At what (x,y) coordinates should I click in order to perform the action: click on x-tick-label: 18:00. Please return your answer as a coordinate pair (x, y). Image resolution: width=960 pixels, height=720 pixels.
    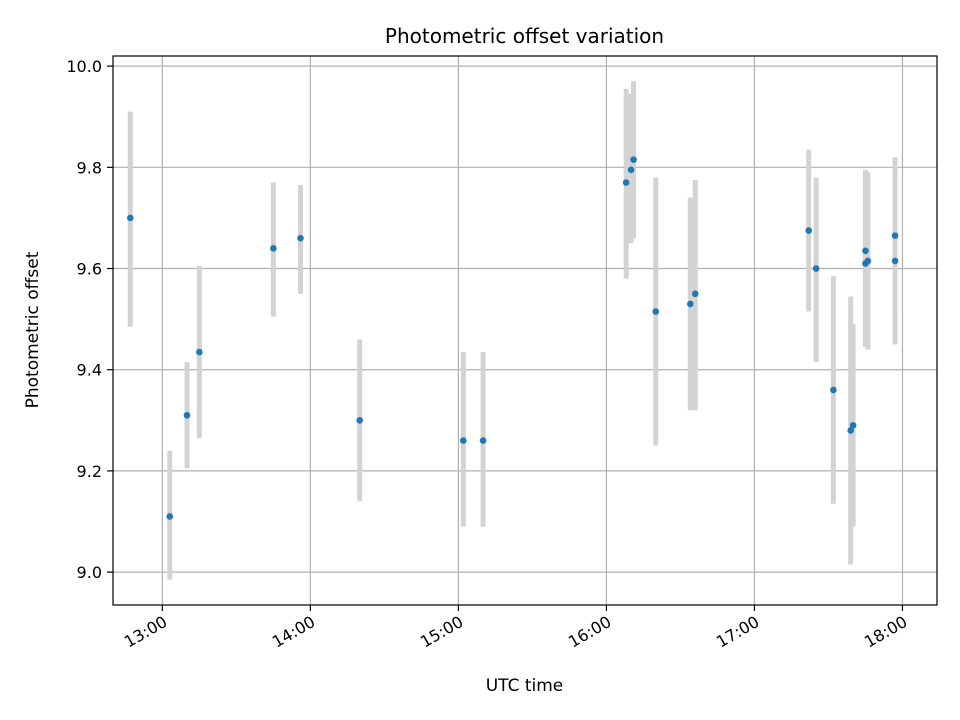
    Looking at the image, I should click on (885, 632).